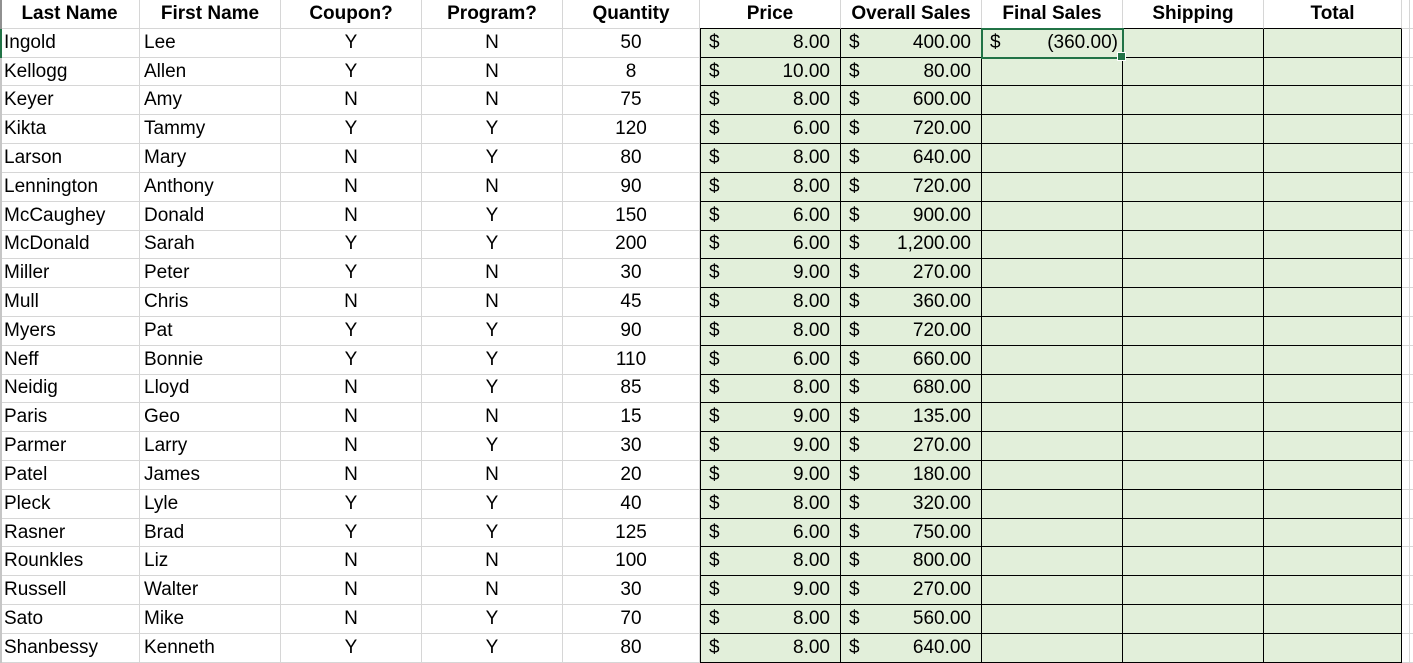 The height and width of the screenshot is (663, 1413). Describe the element at coordinates (210, 475) in the screenshot. I see `cell-first-name: James` at that location.